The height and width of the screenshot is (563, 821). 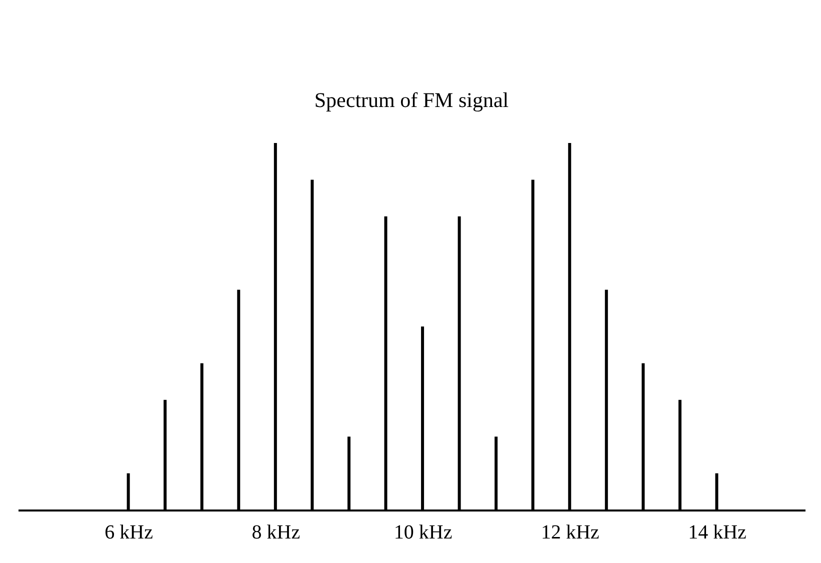 I want to click on x-tick-label: 12 kHz, so click(x=570, y=533).